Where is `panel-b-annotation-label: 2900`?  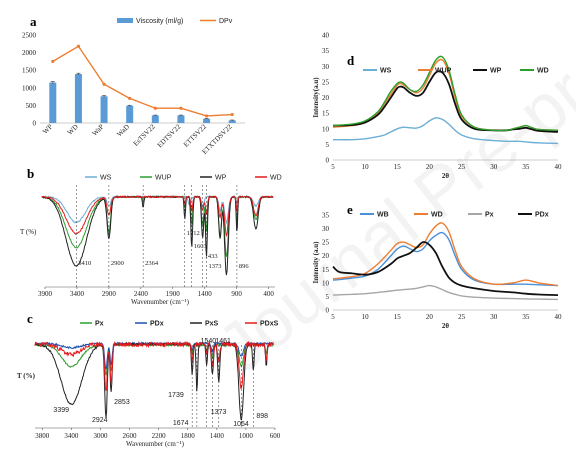
panel-b-annotation-label: 2900 is located at coordinates (117, 263).